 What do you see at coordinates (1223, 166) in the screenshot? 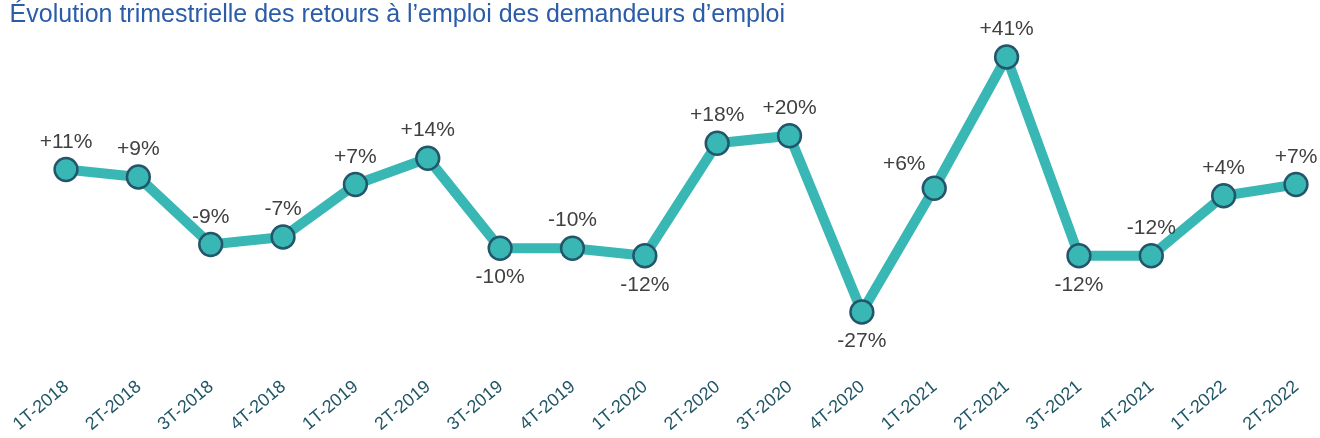
I see `data-label: +4%` at bounding box center [1223, 166].